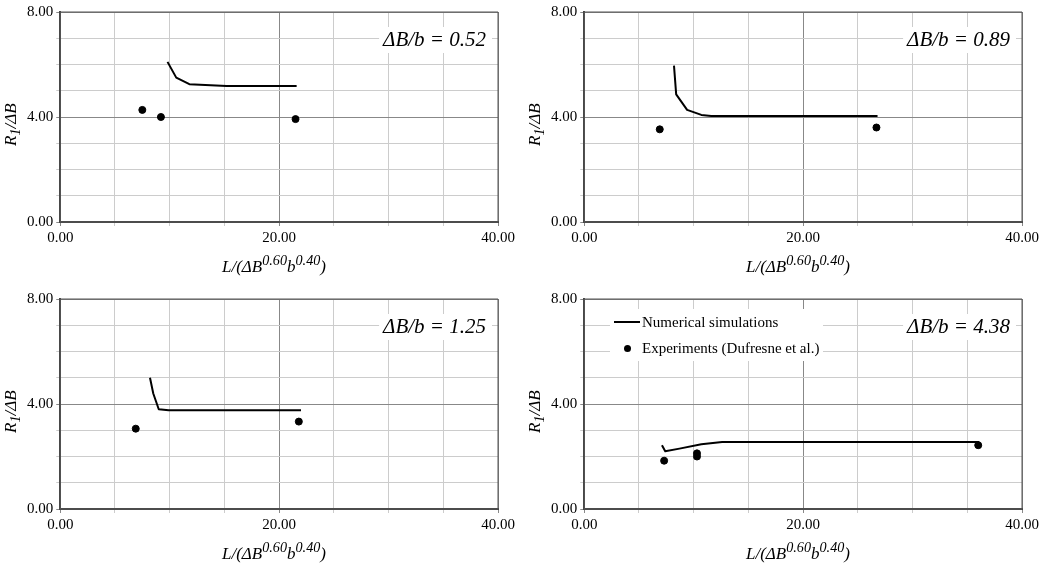 The height and width of the screenshot is (574, 1048). What do you see at coordinates (958, 325) in the screenshot?
I see `annotation: ΔB/b = 4.38` at bounding box center [958, 325].